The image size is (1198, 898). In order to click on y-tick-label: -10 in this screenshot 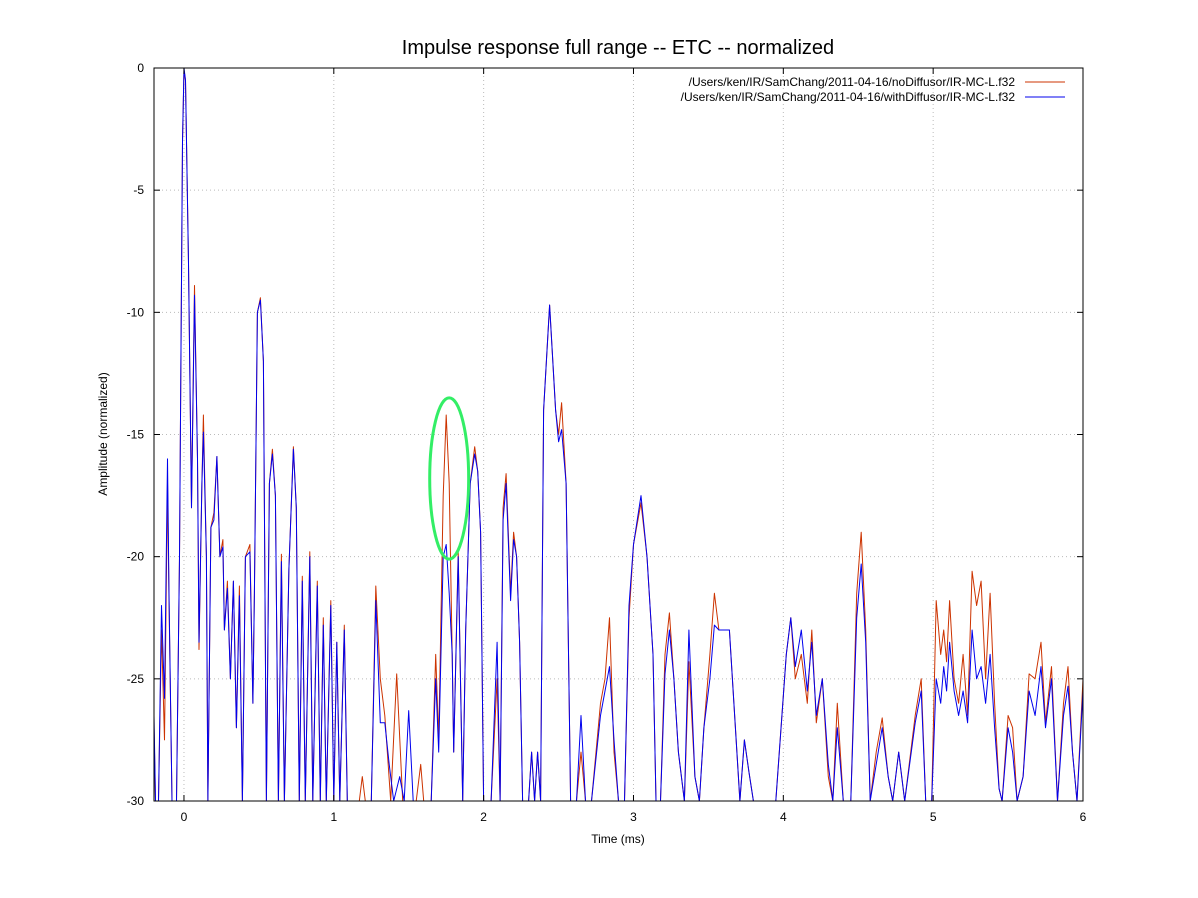, I will do `click(136, 312)`.